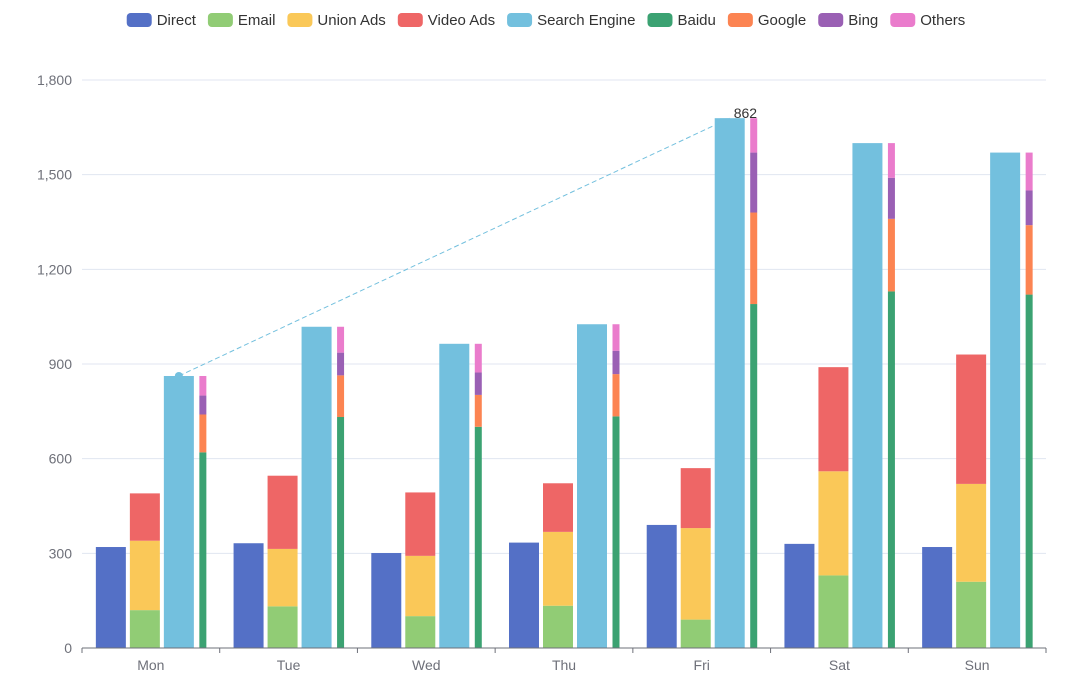  What do you see at coordinates (571, 20) in the screenshot?
I see `legend-item-search-engine: Search Engine` at bounding box center [571, 20].